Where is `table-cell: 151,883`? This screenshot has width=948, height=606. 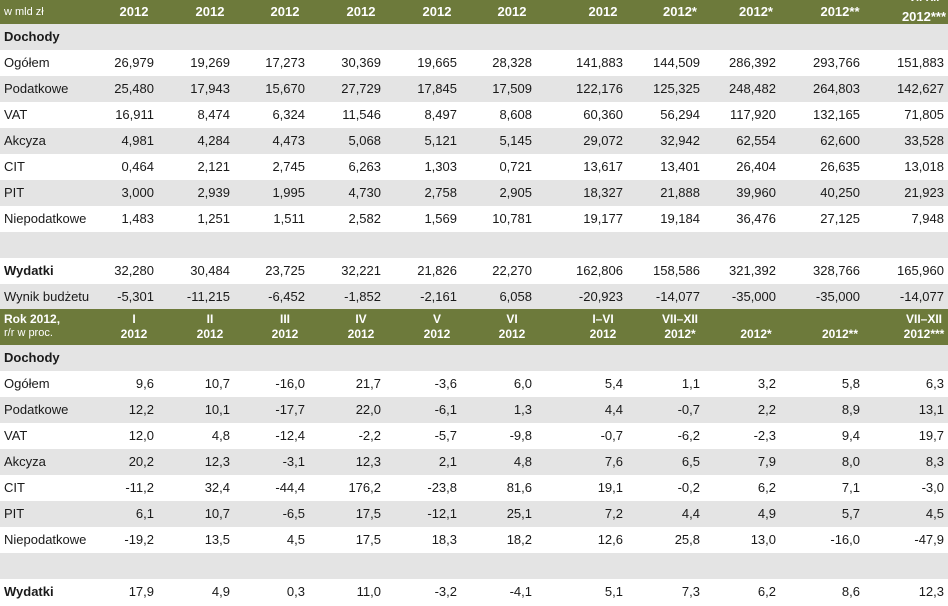
table-cell: 151,883 is located at coordinates (920, 62).